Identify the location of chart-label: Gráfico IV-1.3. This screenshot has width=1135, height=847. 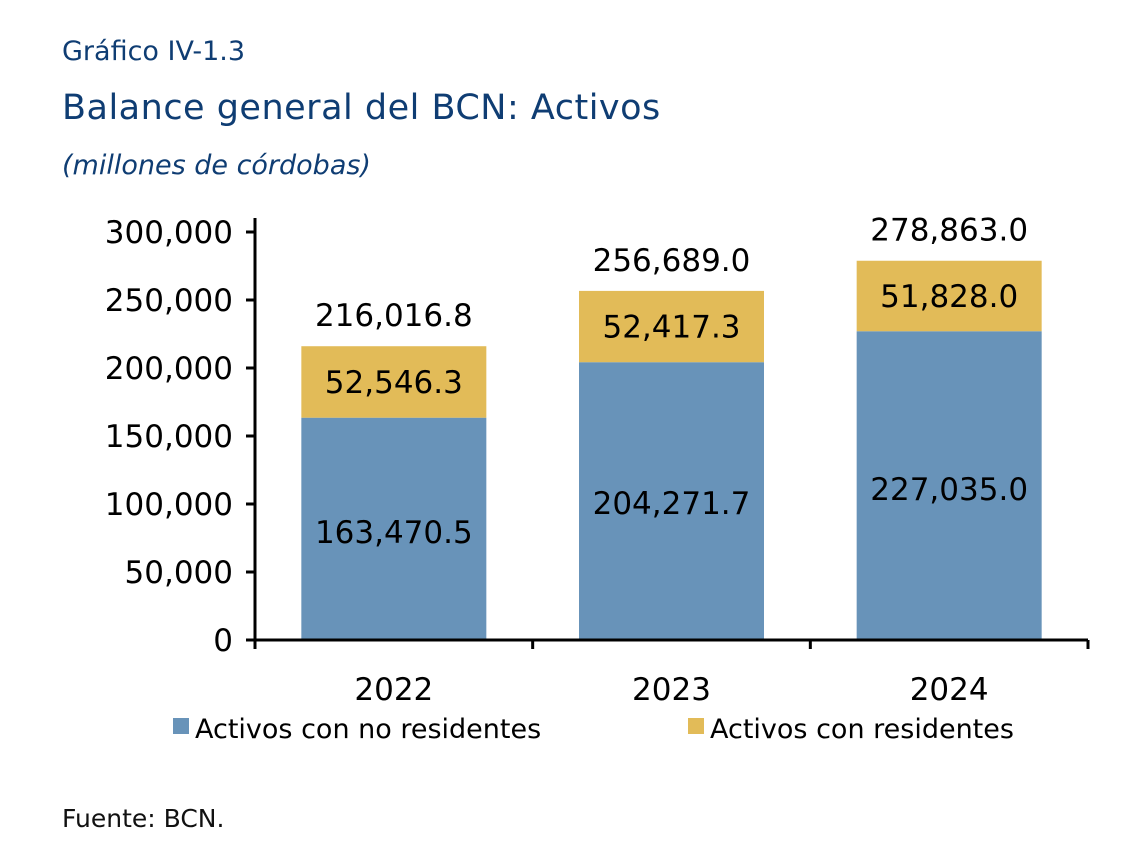
(154, 51).